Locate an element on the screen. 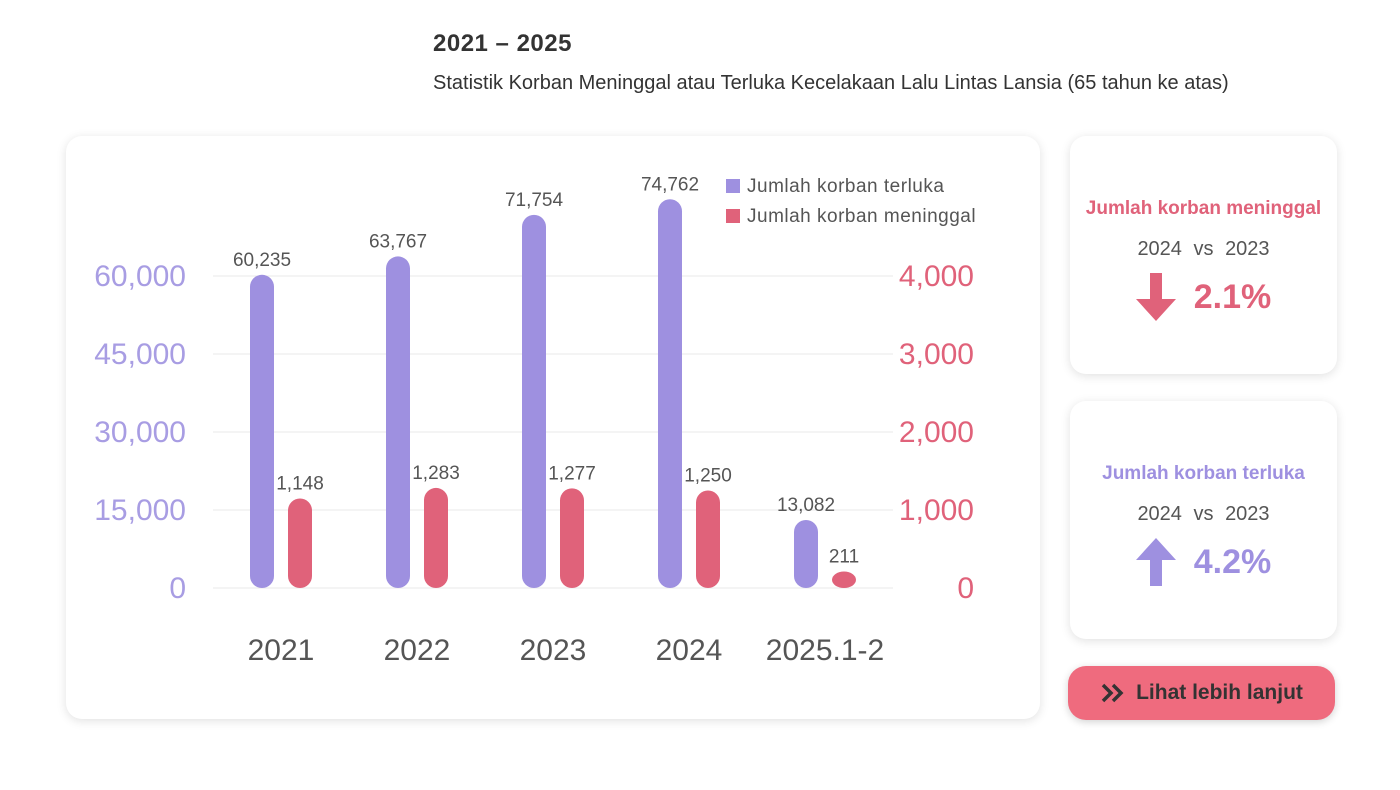 This screenshot has height=790, width=1400. value-label: 211 is located at coordinates (844, 557).